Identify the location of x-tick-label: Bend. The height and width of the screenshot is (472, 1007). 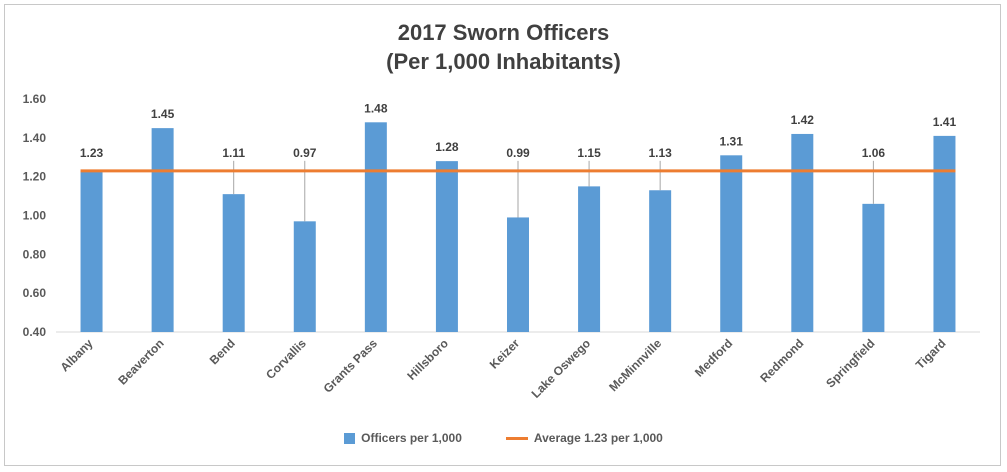
(222, 351).